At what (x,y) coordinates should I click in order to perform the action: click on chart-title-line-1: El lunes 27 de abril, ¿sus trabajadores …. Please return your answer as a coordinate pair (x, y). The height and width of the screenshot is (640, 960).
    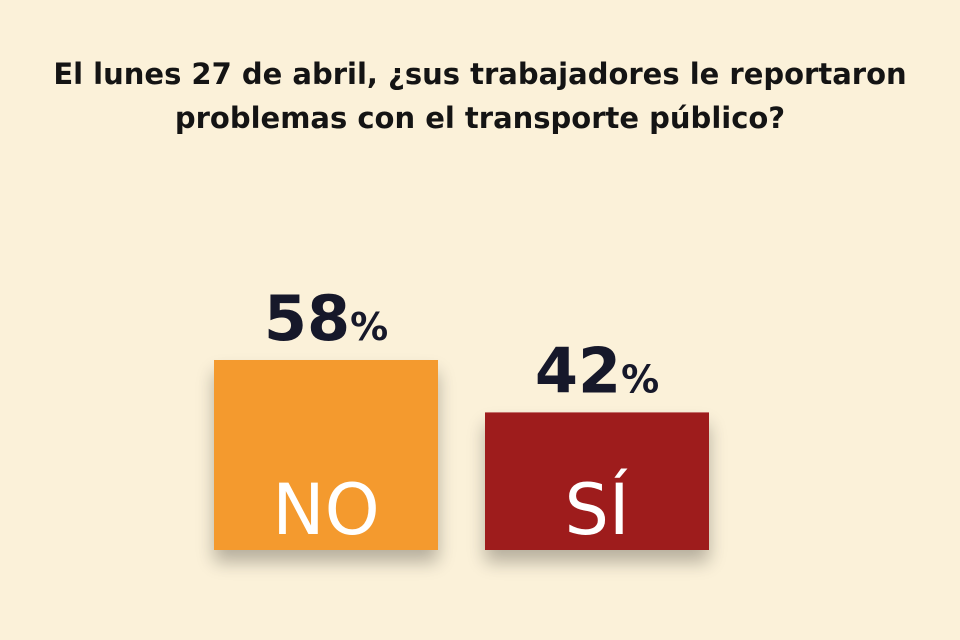
    Looking at the image, I should click on (480, 74).